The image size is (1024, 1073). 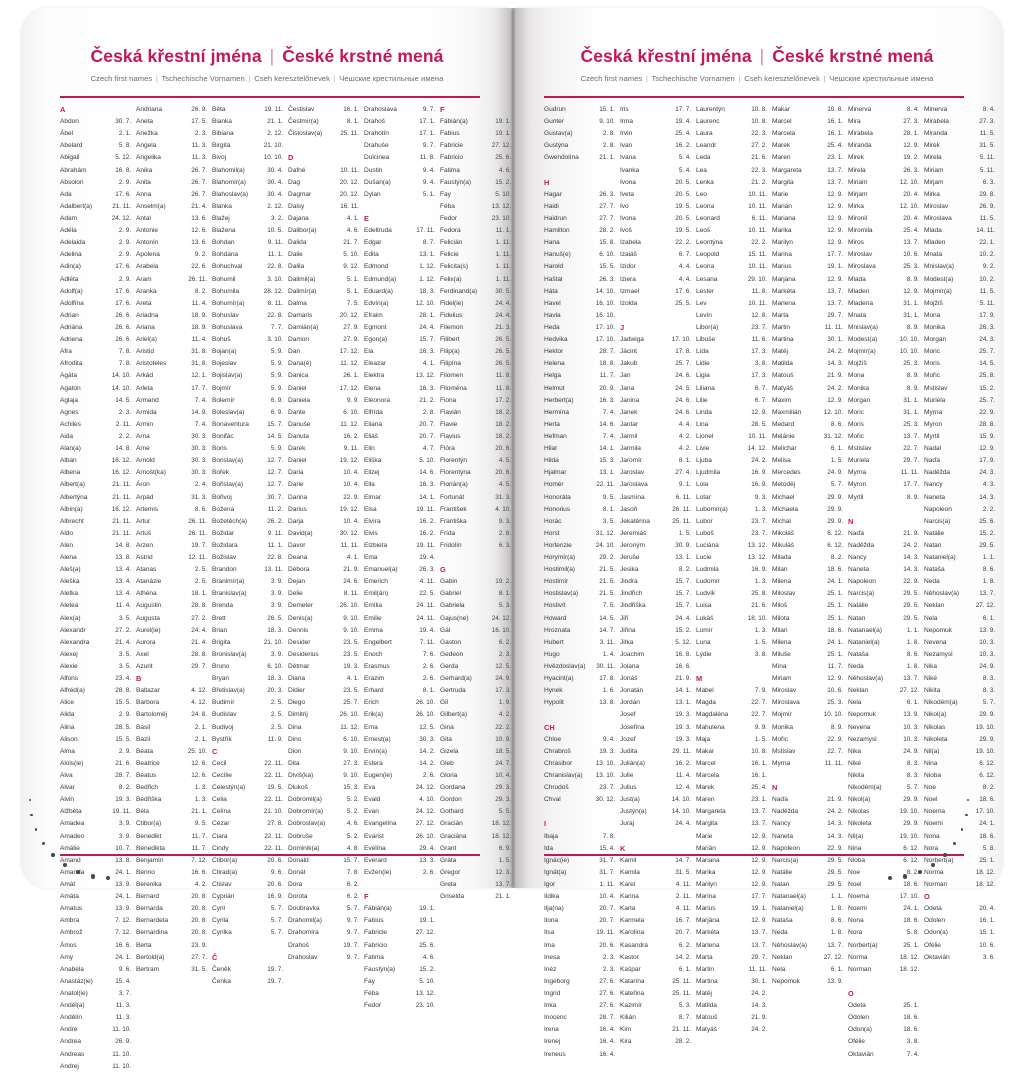 I want to click on name-entry: Erna 12. 5., so click(x=402, y=728).